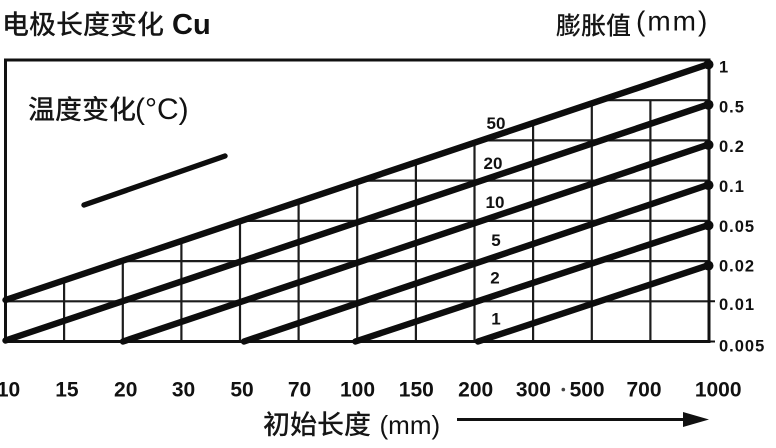 The image size is (776, 448). What do you see at coordinates (737, 267) in the screenshot?
I see `svg-text: 0.02` at bounding box center [737, 267].